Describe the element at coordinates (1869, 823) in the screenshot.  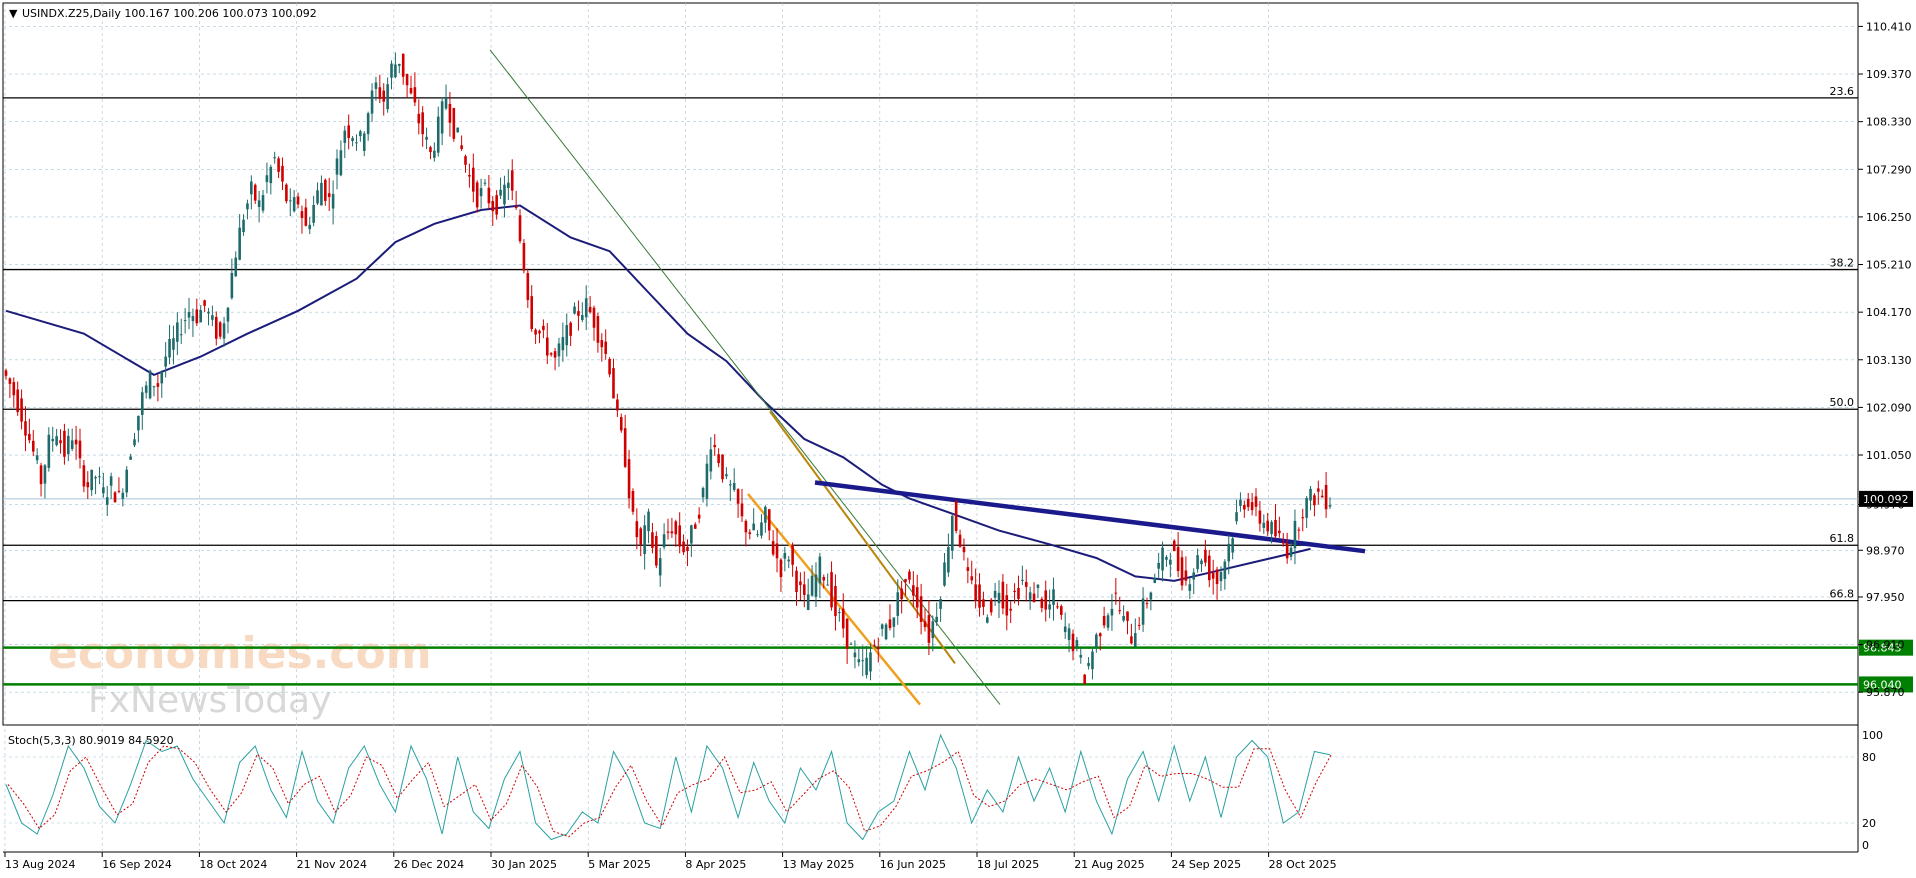
I see `stoch-tick-label: 20` at that location.